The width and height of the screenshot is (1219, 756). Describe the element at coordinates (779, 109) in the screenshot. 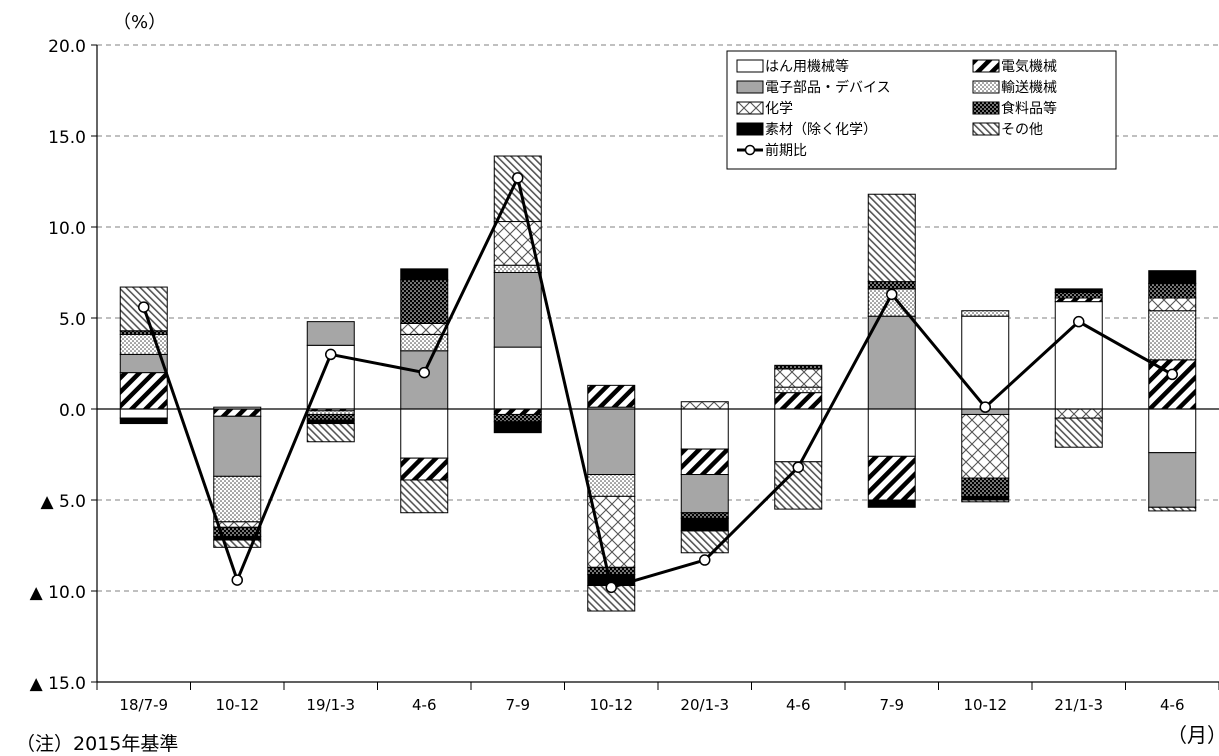

I see `legend-label: 化学` at that location.